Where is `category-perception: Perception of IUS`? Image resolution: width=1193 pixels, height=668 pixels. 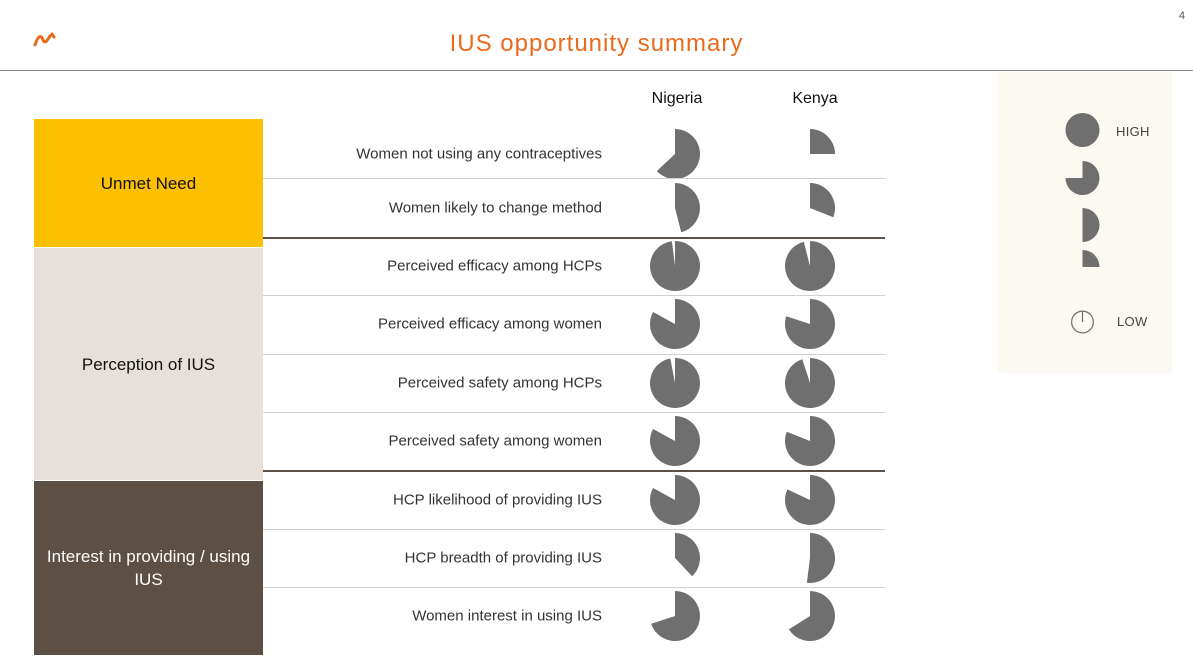 category-perception: Perception of IUS is located at coordinates (148, 364).